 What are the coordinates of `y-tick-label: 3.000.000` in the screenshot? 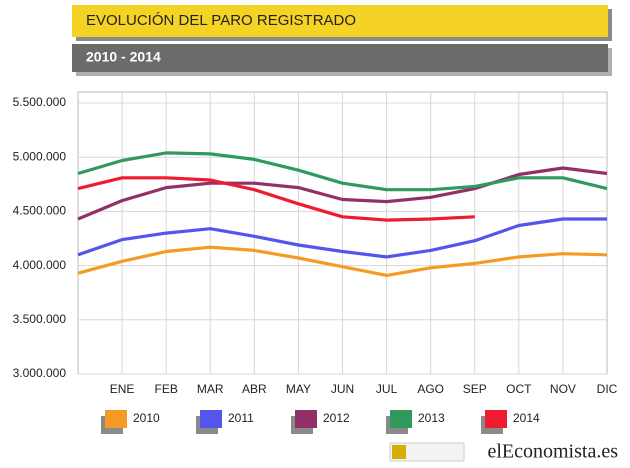 It's located at (40, 373).